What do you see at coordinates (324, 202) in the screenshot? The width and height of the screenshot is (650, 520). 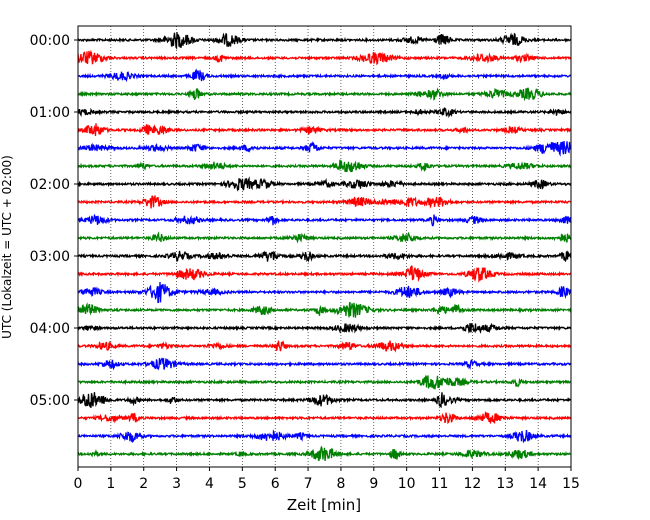 I see `trace-02:15` at bounding box center [324, 202].